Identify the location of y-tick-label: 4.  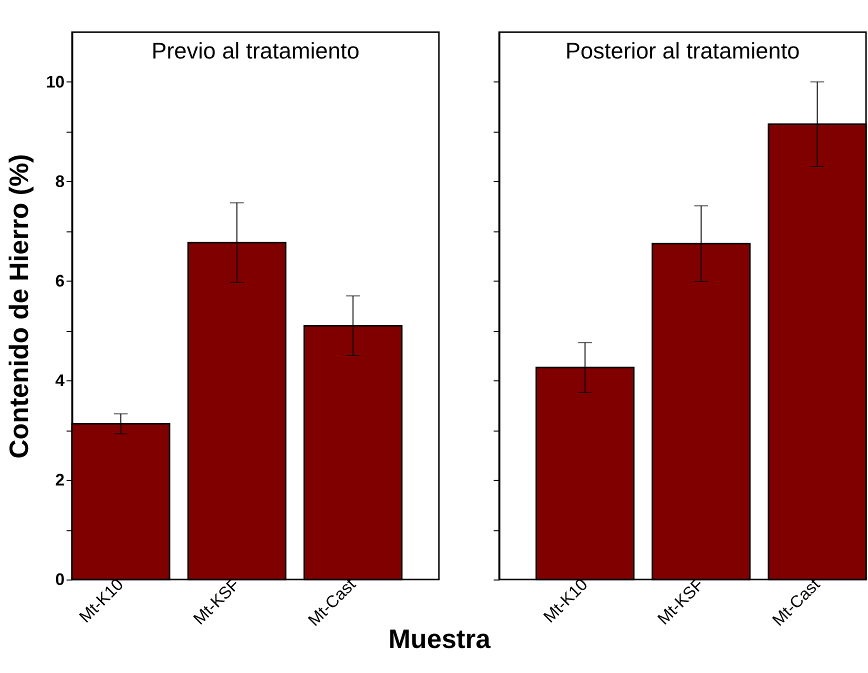
(60, 380).